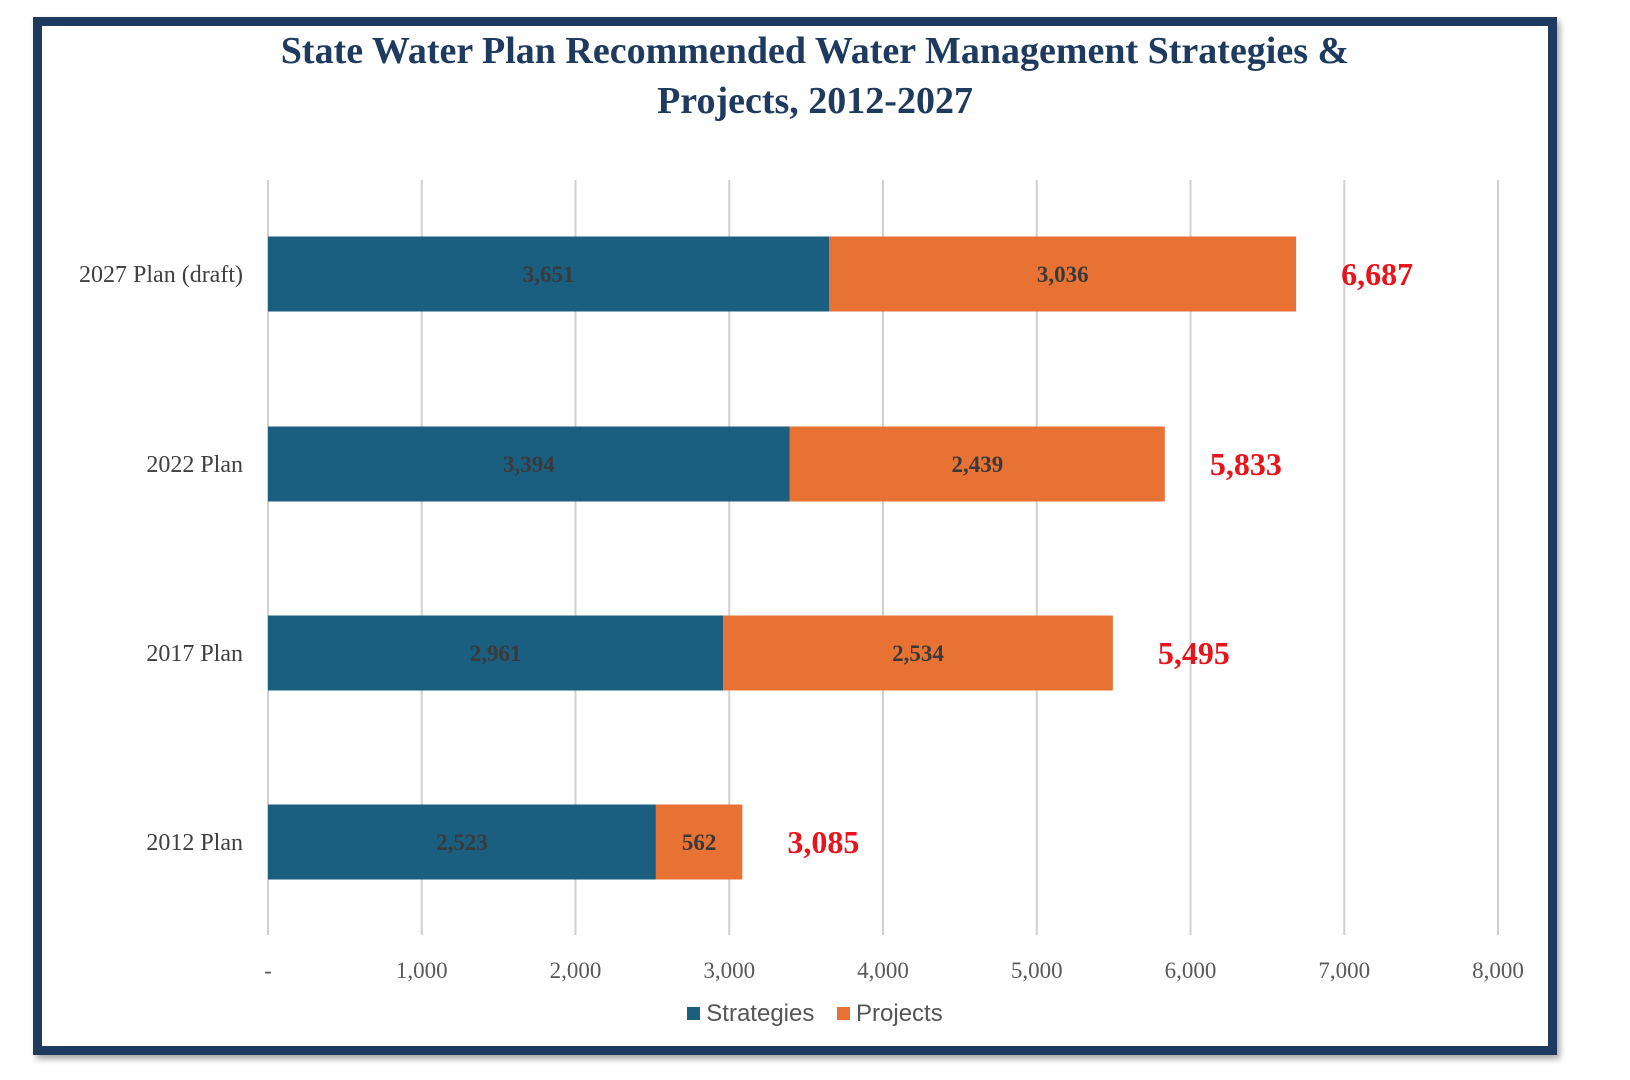 The width and height of the screenshot is (1630, 1080). I want to click on y-category-label: 2017 Plan, so click(194, 654).